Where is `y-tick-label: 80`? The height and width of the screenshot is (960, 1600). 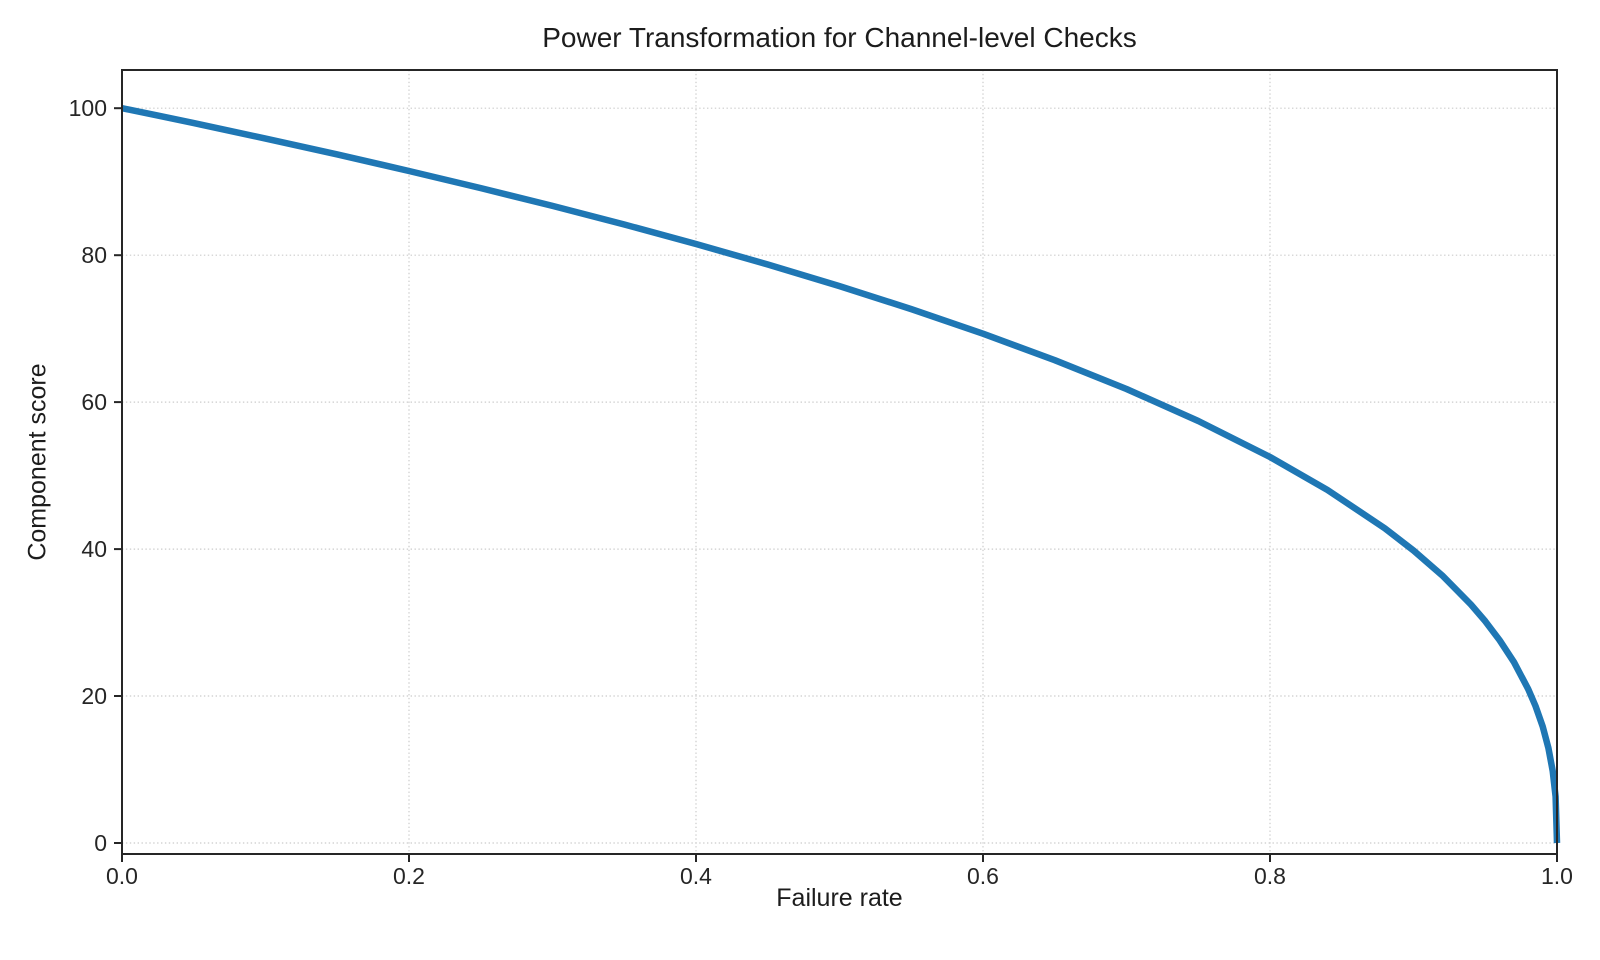
y-tick-label: 80 is located at coordinates (94, 255).